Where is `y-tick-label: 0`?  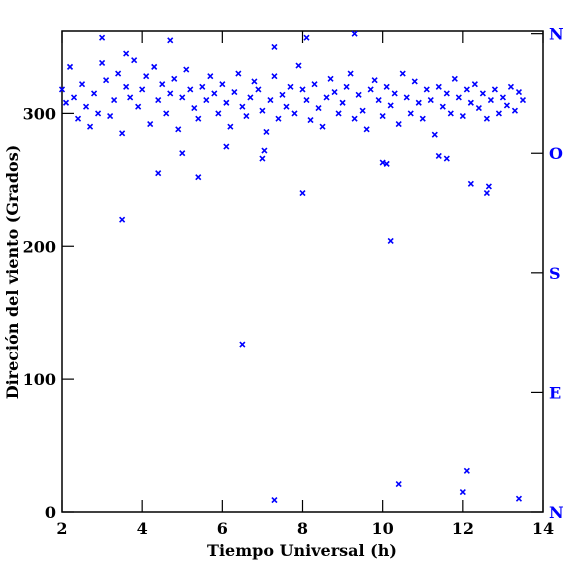
y-tick-label: 0 is located at coordinates (50, 512).